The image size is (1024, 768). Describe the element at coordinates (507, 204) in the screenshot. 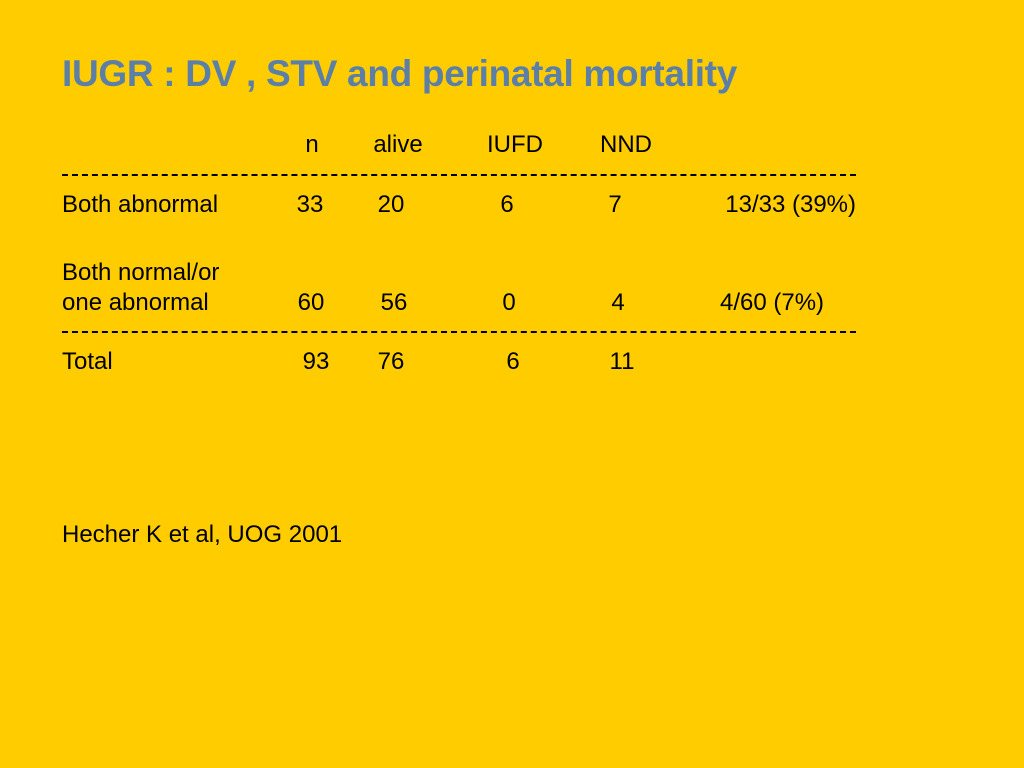

I see `cell-iufd: 6` at that location.